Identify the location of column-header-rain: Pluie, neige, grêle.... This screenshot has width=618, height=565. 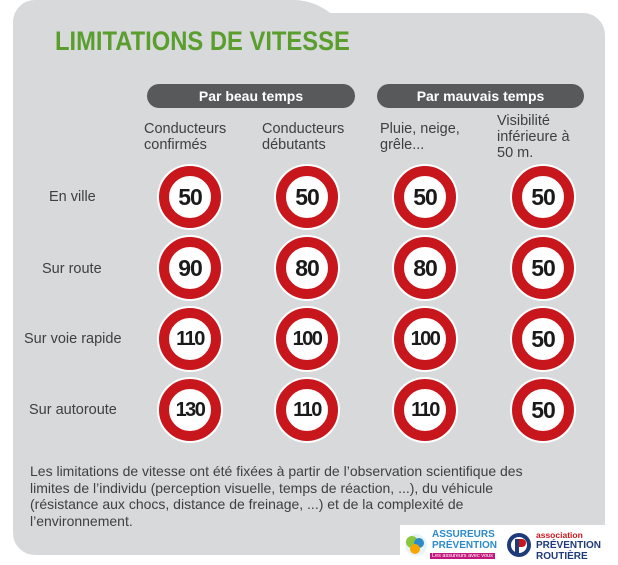
(420, 137).